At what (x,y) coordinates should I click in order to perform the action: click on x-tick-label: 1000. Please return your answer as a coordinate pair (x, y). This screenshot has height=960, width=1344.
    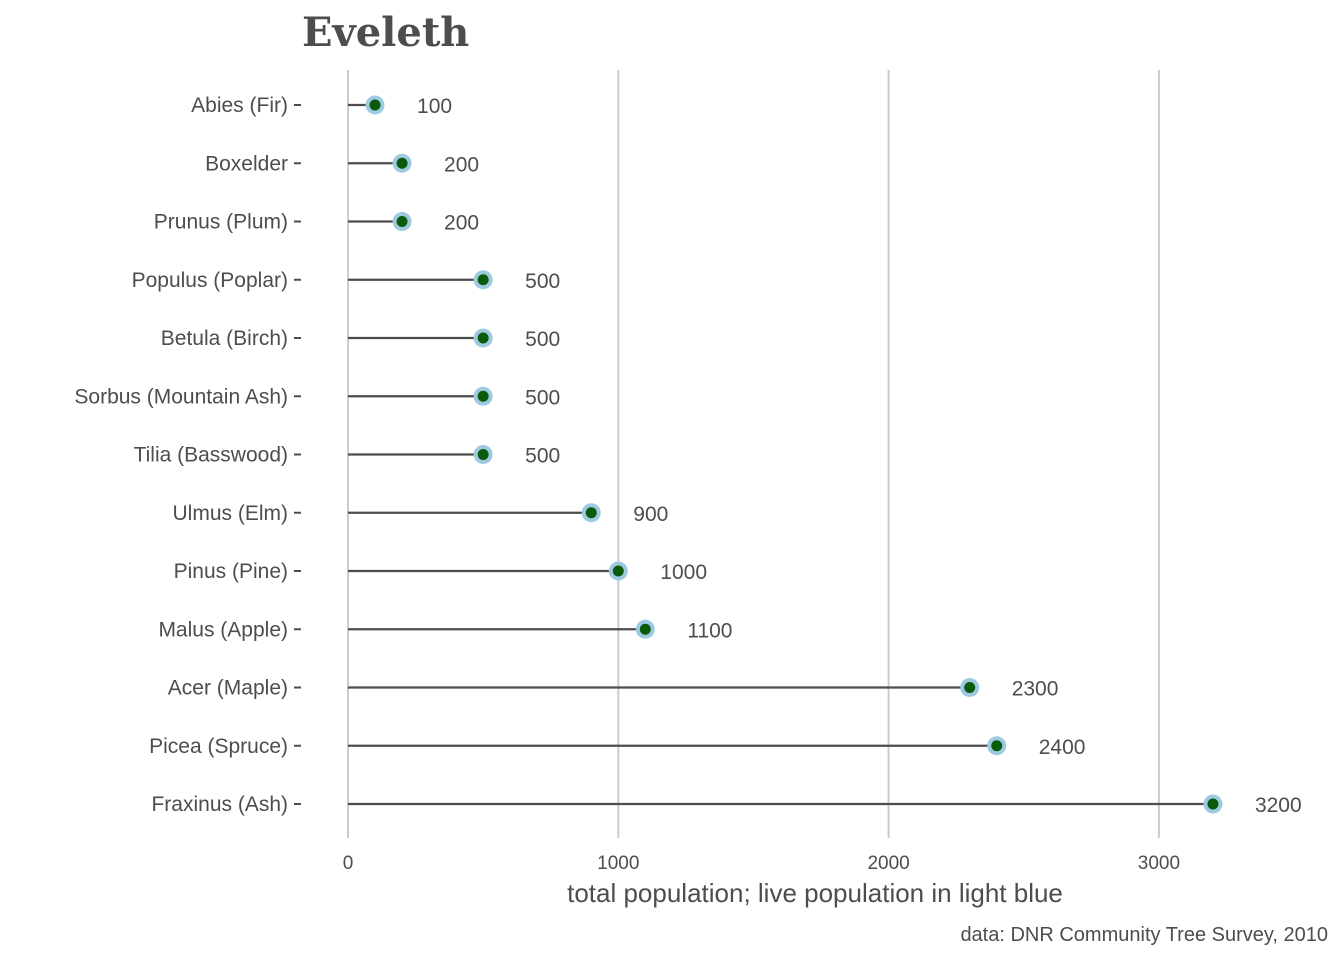
    Looking at the image, I should click on (618, 863).